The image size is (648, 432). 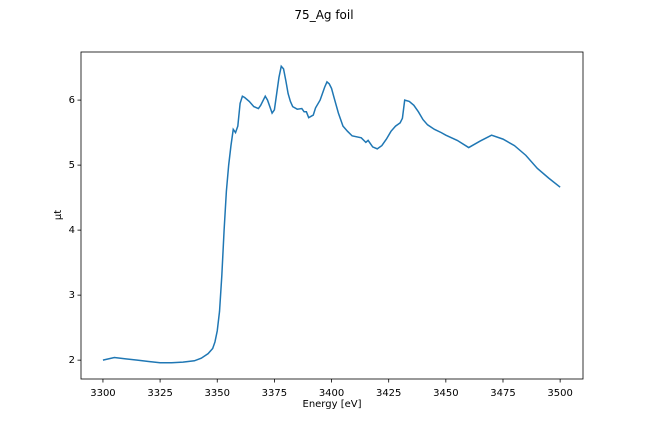 I want to click on x-tick-label: 3350, so click(x=217, y=393).